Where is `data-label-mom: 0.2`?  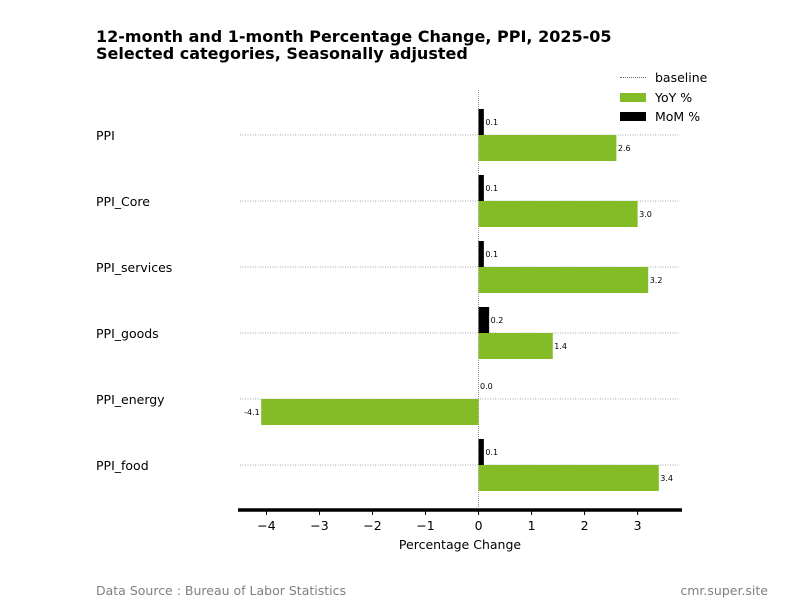
data-label-mom: 0.2 is located at coordinates (497, 320).